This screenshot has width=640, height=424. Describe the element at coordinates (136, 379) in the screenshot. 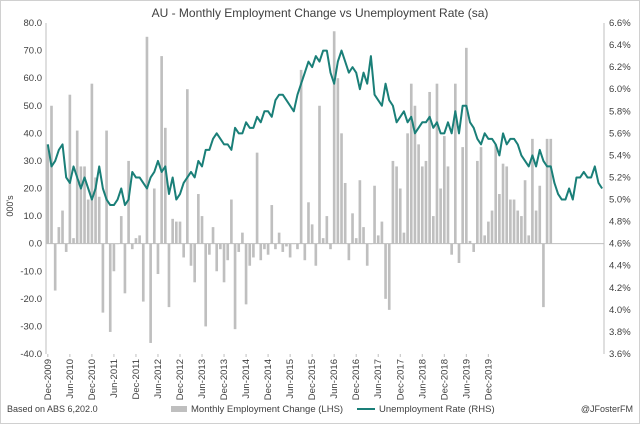

I see `x-tick-label: Dec-2011` at that location.